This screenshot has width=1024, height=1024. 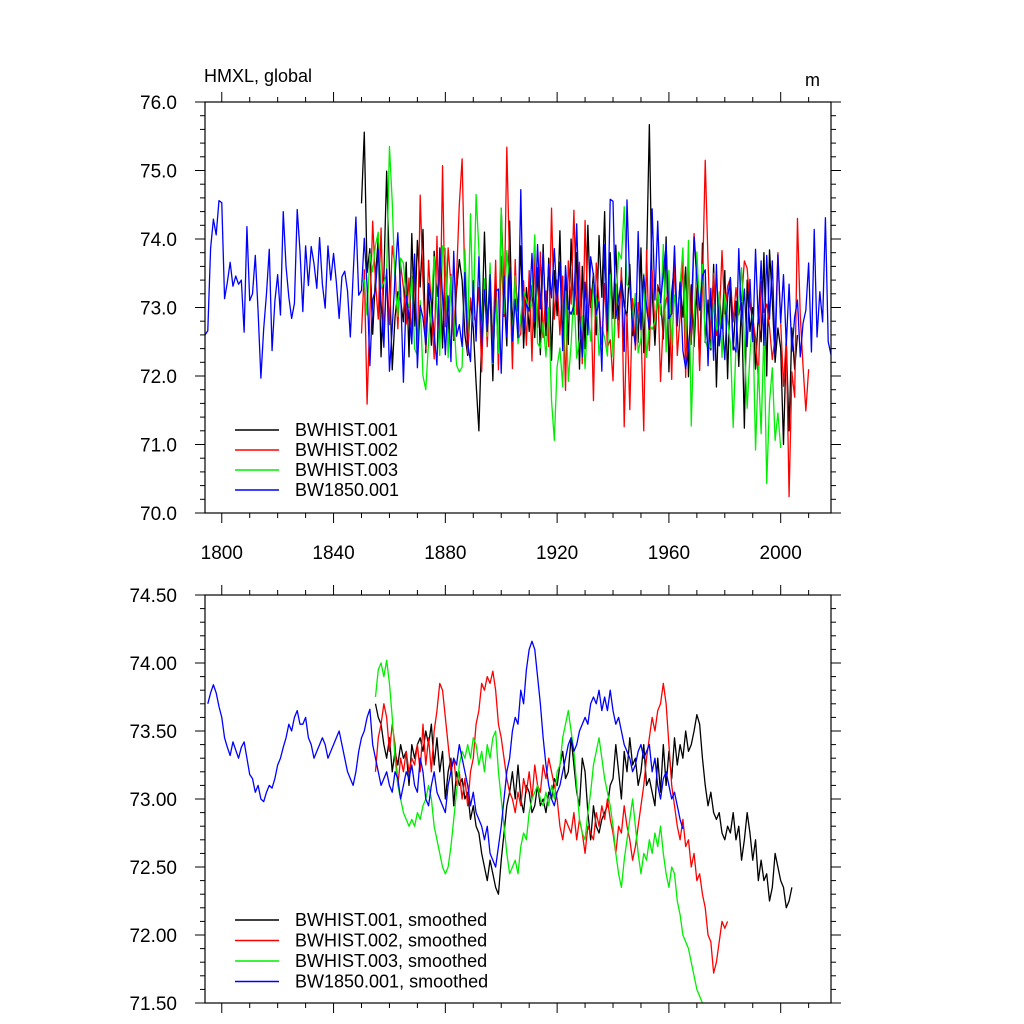 I want to click on legend-label: BWHIST.003, so click(x=346, y=470).